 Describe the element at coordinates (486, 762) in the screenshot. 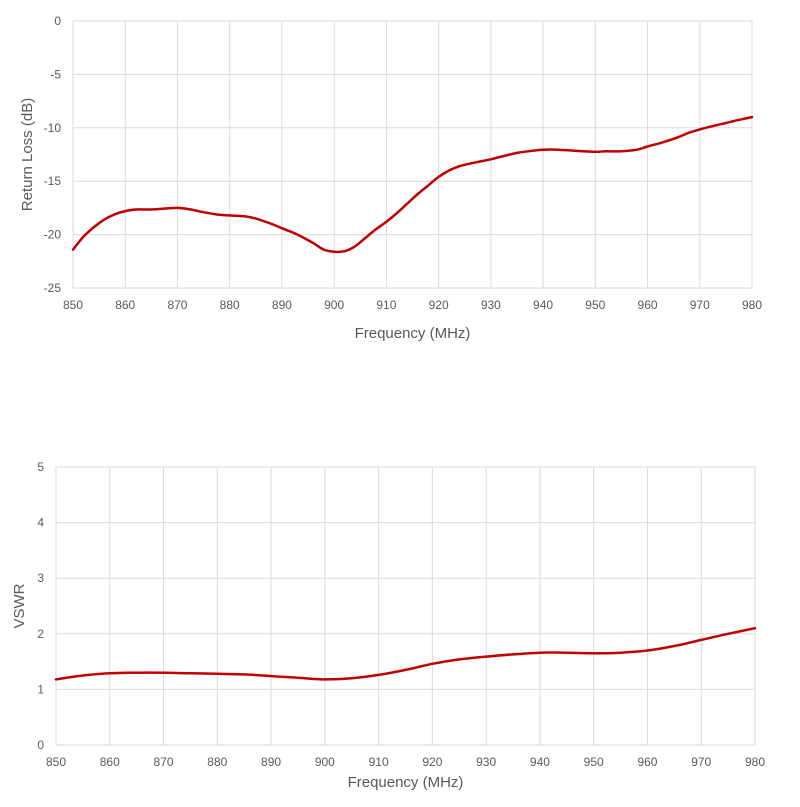

I see `vswr-x-tick-label: 930` at that location.